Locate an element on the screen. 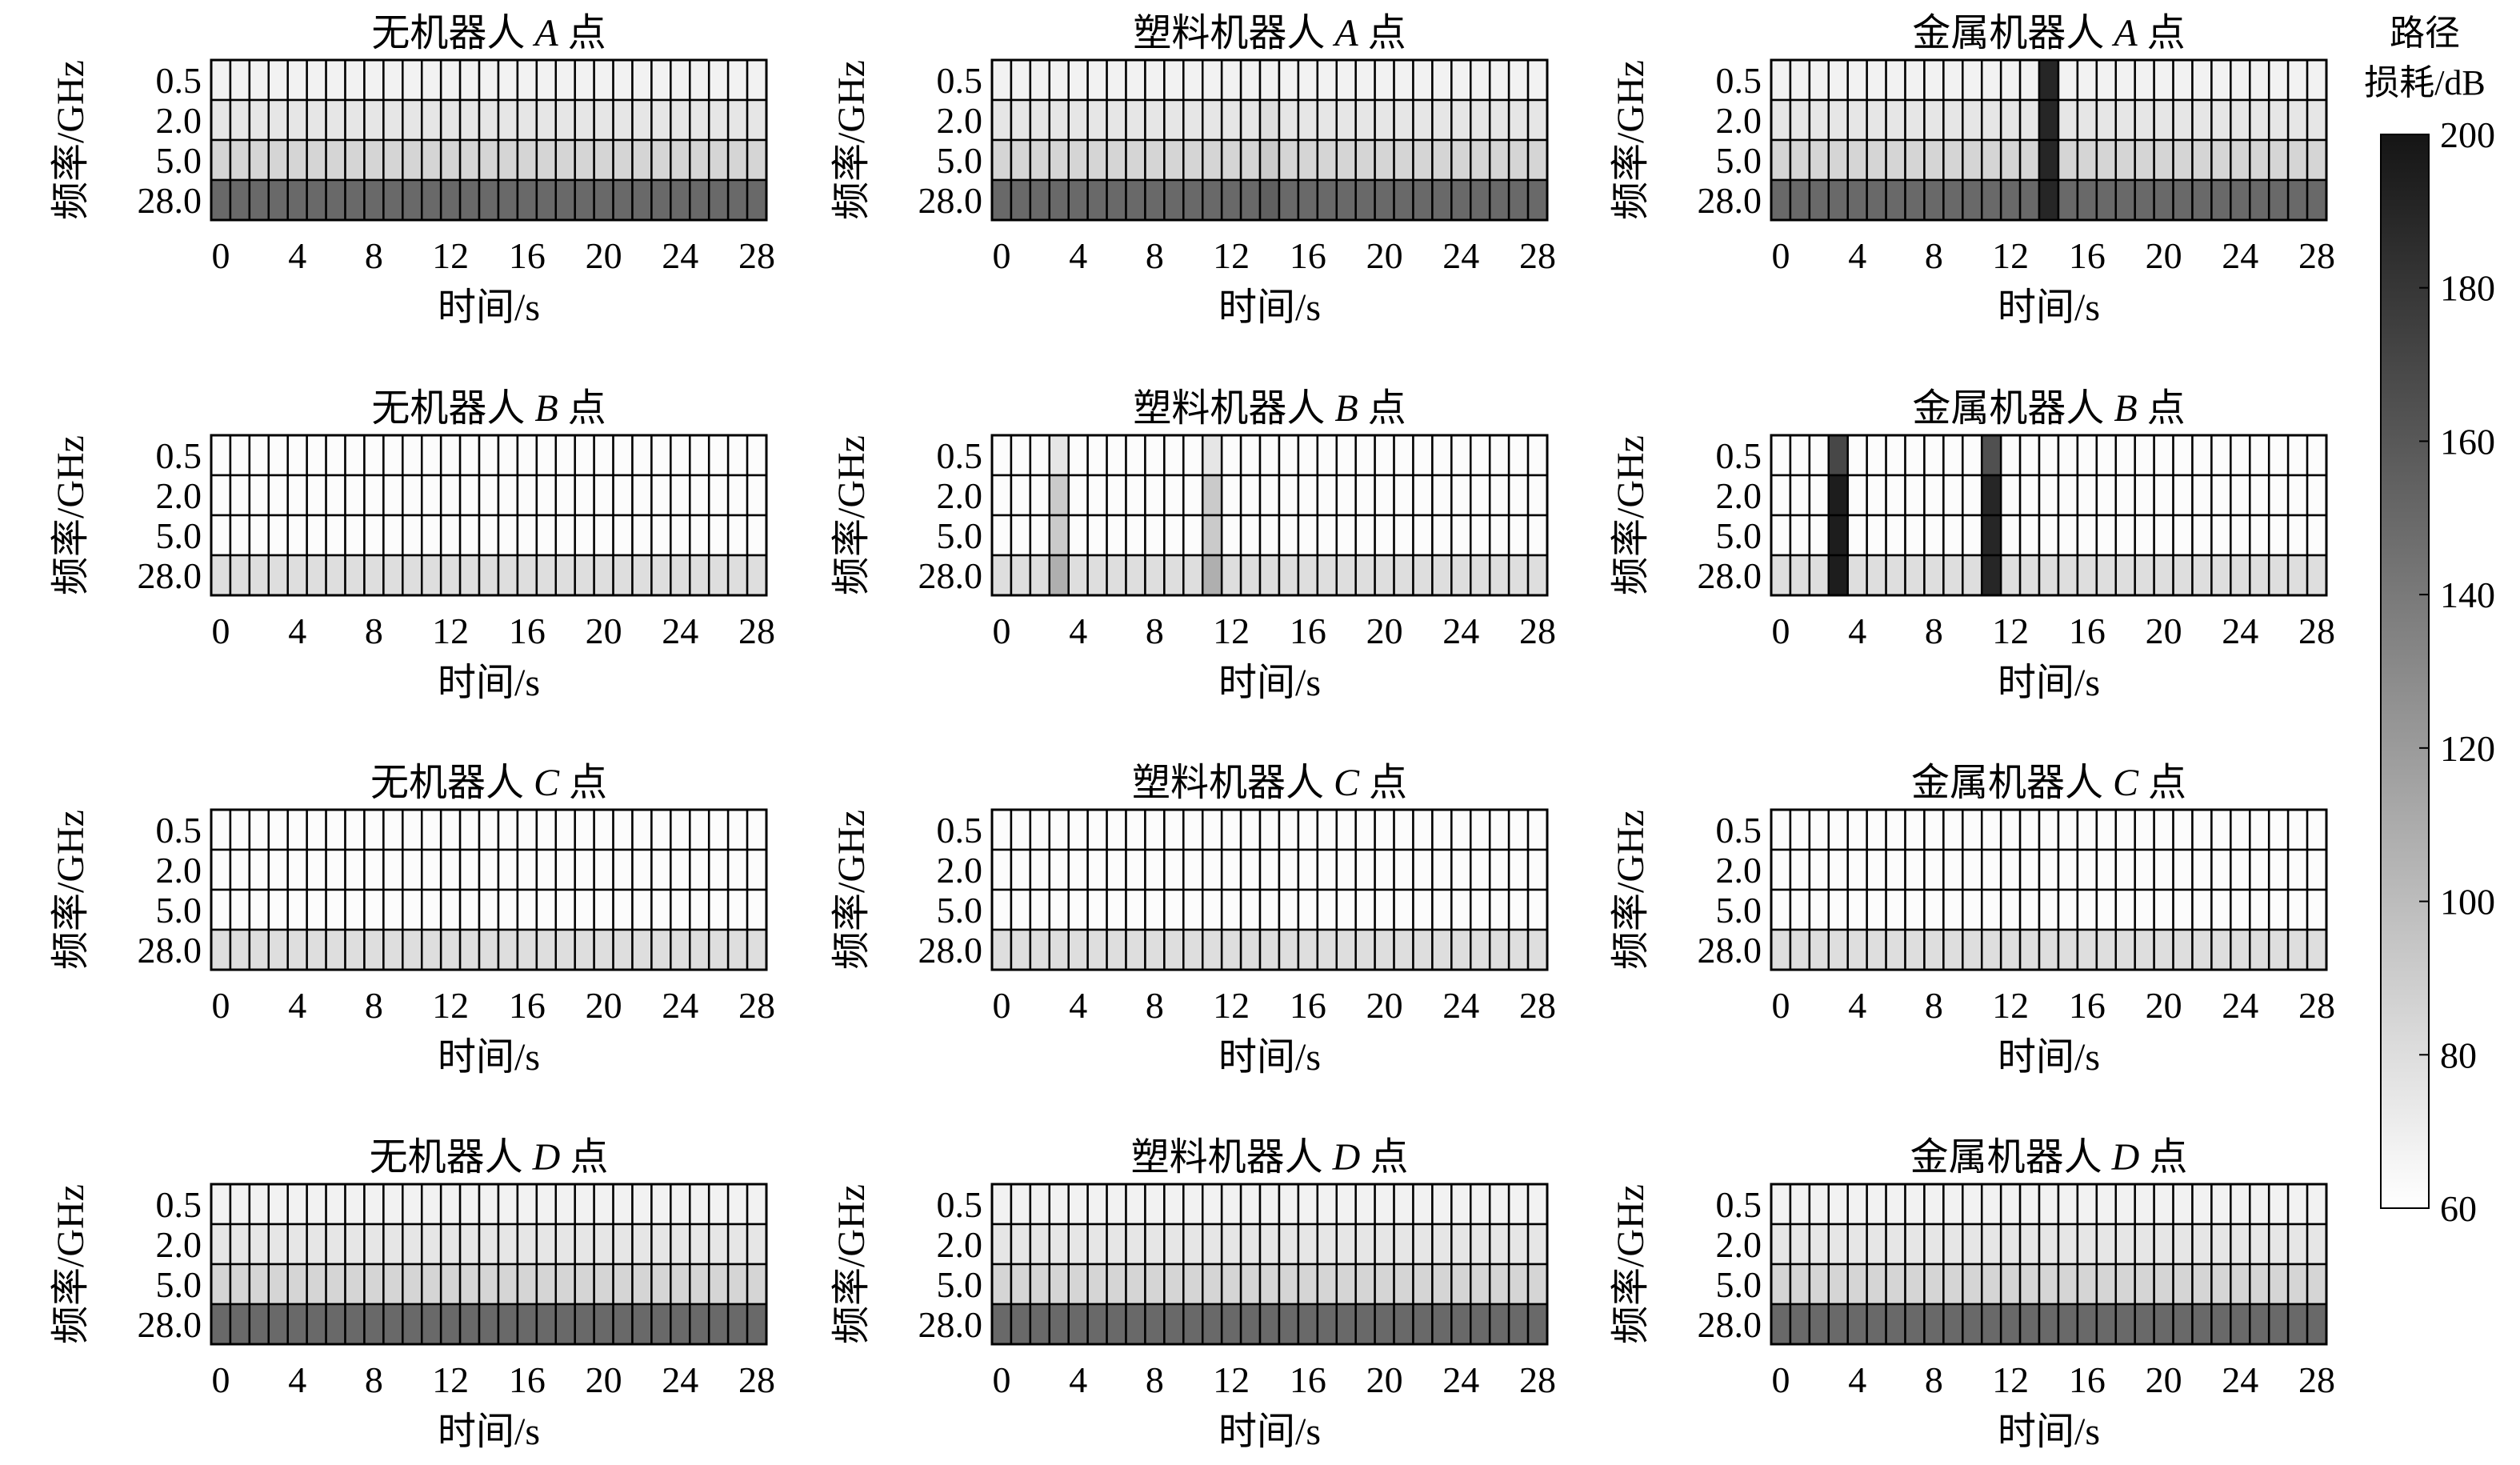 The image size is (2520, 1465). x-tick-label: 24 is located at coordinates (1460, 630).